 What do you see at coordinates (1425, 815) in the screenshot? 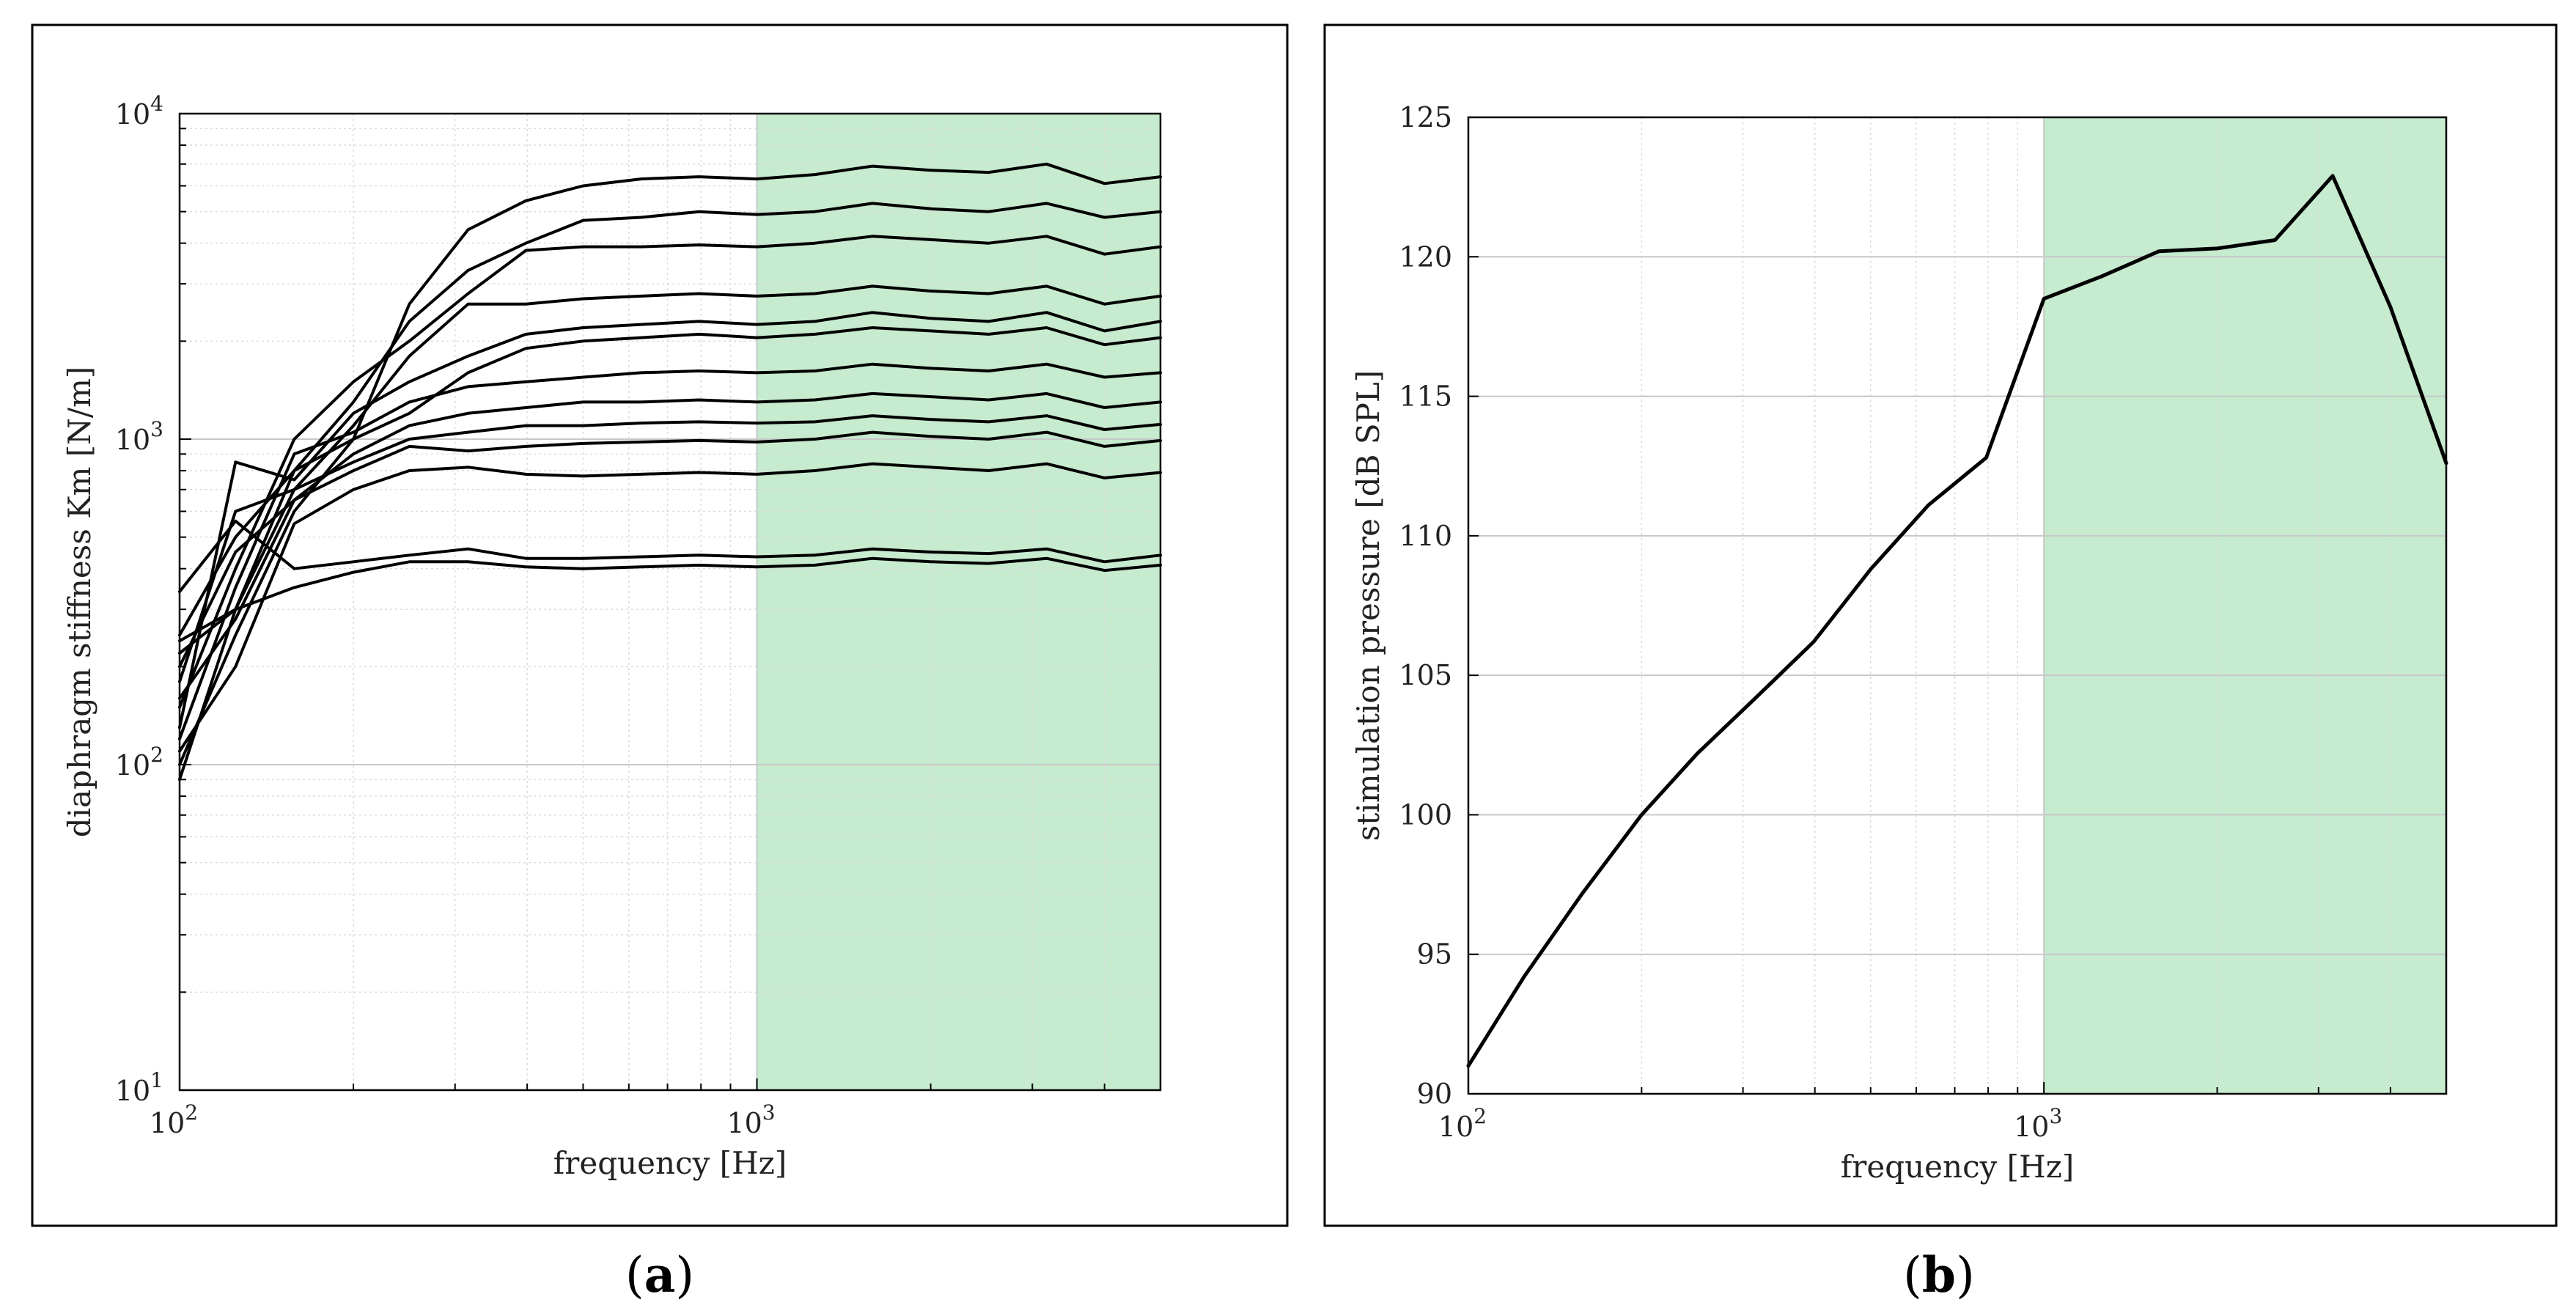
I see `b-y-tick-label: 100` at bounding box center [1425, 815].